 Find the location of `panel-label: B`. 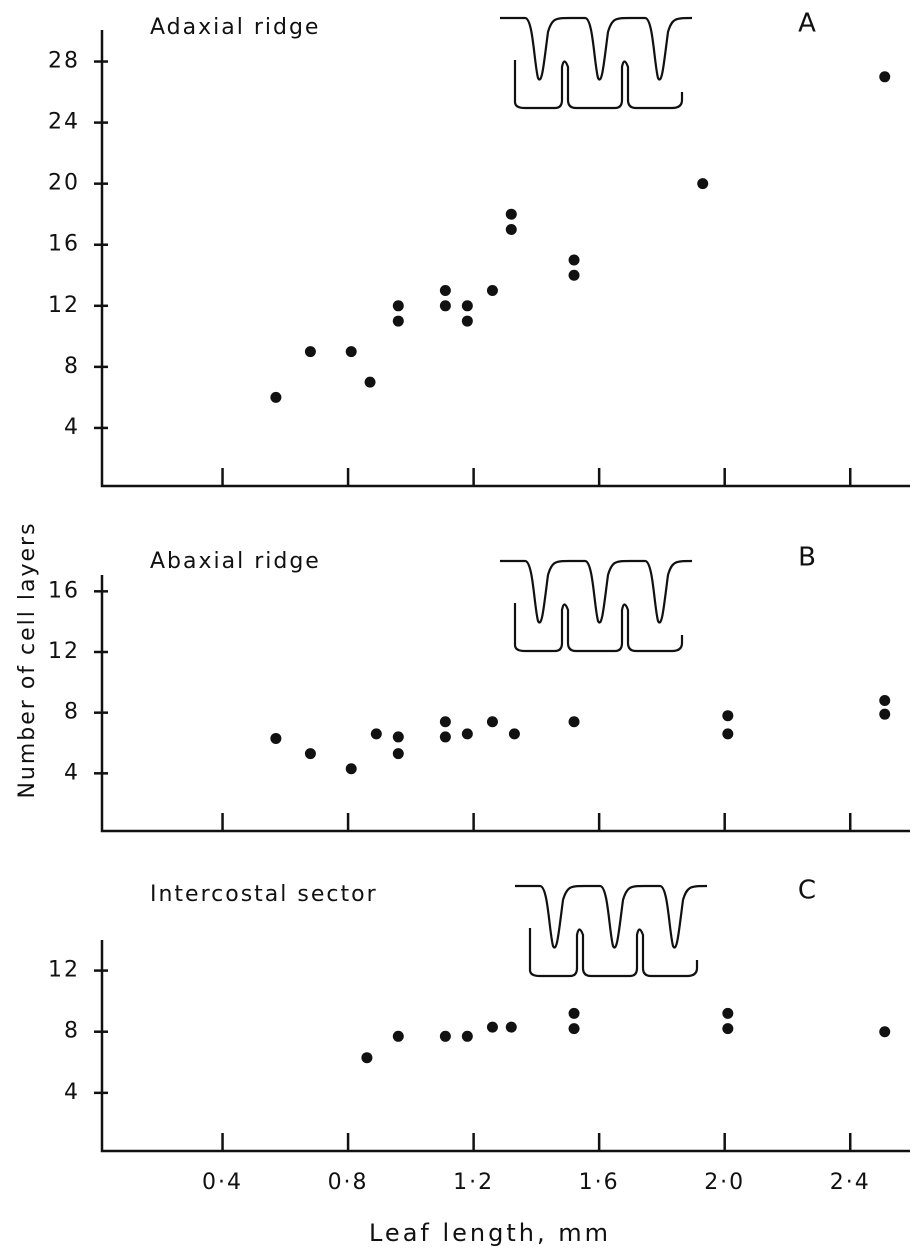

panel-label: B is located at coordinates (808, 558).